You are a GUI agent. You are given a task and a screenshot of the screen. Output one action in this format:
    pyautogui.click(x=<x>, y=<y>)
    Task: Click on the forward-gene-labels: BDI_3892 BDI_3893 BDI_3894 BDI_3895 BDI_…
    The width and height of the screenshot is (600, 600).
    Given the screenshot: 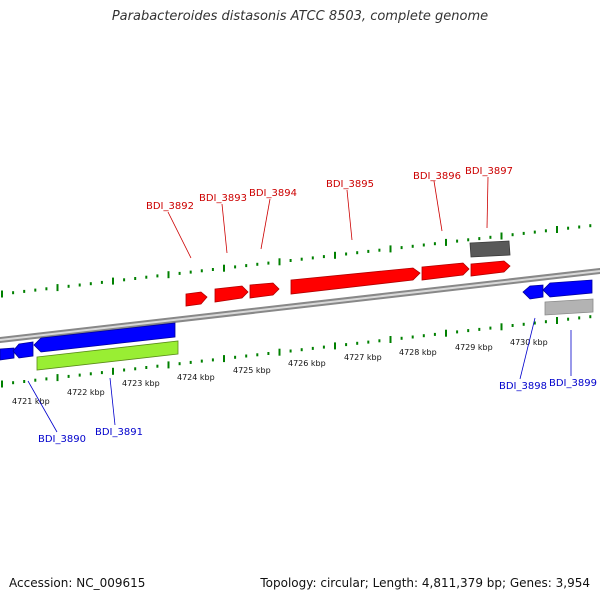 What is the action you would take?
    pyautogui.click(x=329, y=212)
    